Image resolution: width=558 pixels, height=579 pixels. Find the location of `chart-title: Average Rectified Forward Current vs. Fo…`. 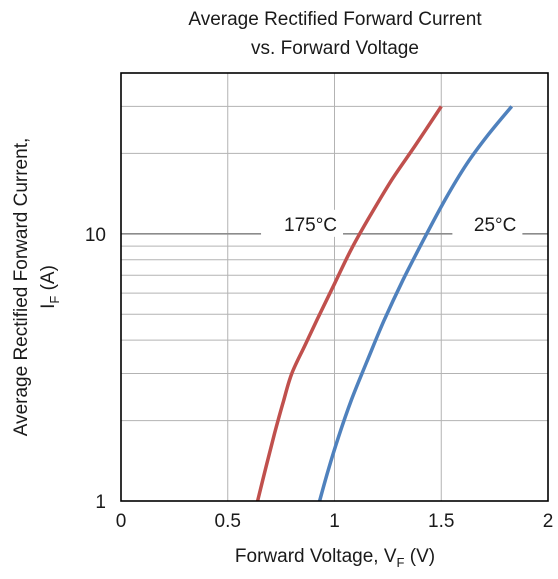

chart-title: Average Rectified Forward Current vs. Fo… is located at coordinates (335, 34).